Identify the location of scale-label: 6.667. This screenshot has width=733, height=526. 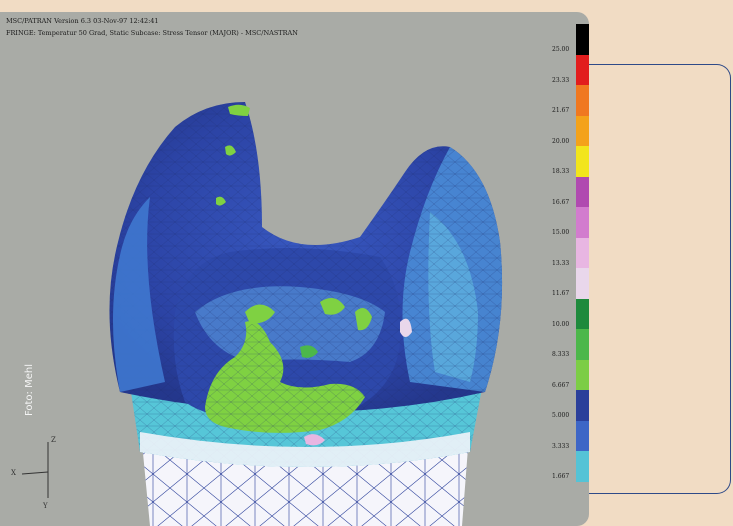
(561, 385).